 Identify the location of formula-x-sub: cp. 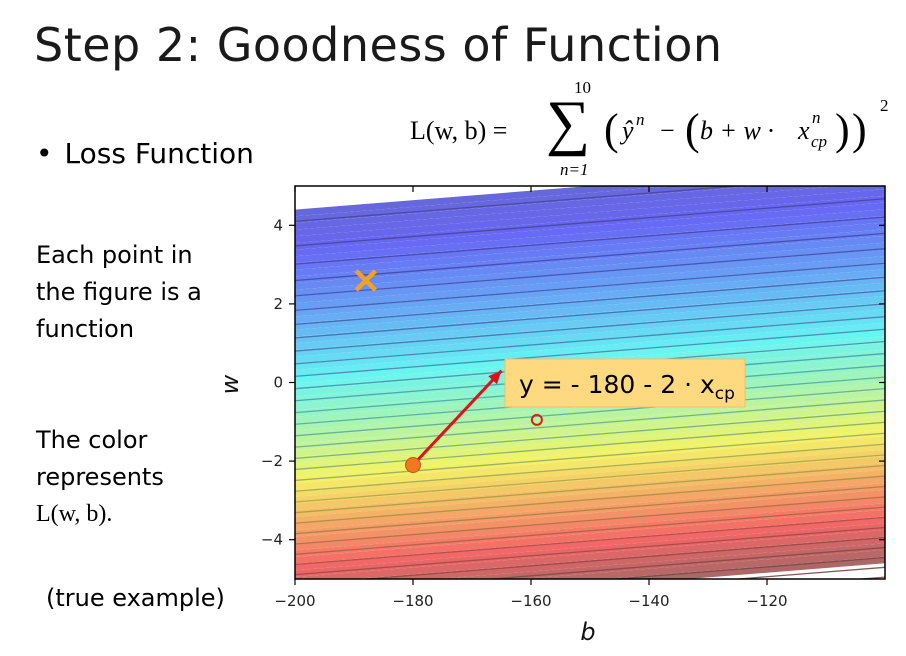
(819, 141).